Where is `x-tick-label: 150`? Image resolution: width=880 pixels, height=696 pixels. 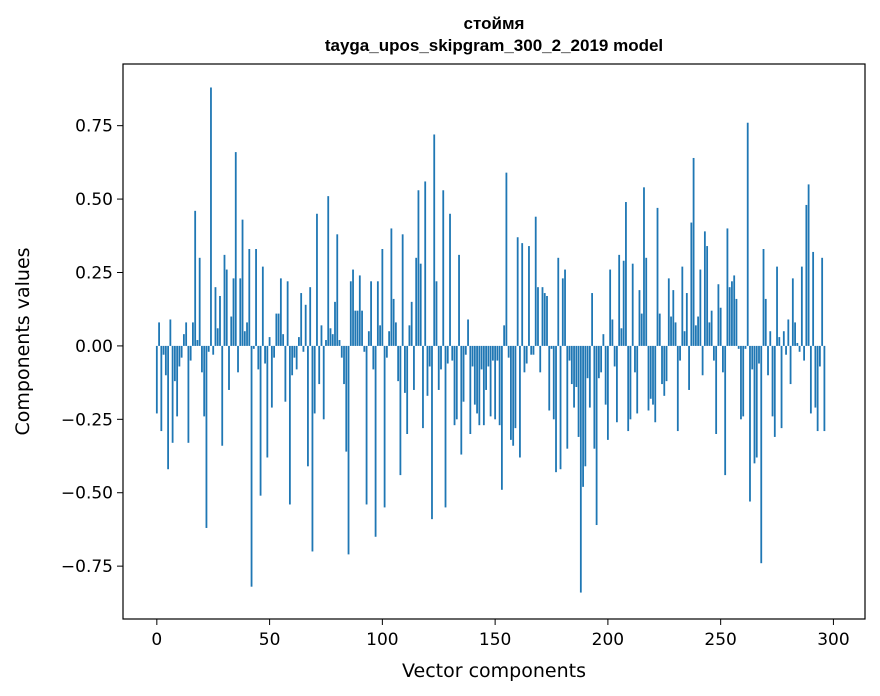 x-tick-label: 150 is located at coordinates (495, 640).